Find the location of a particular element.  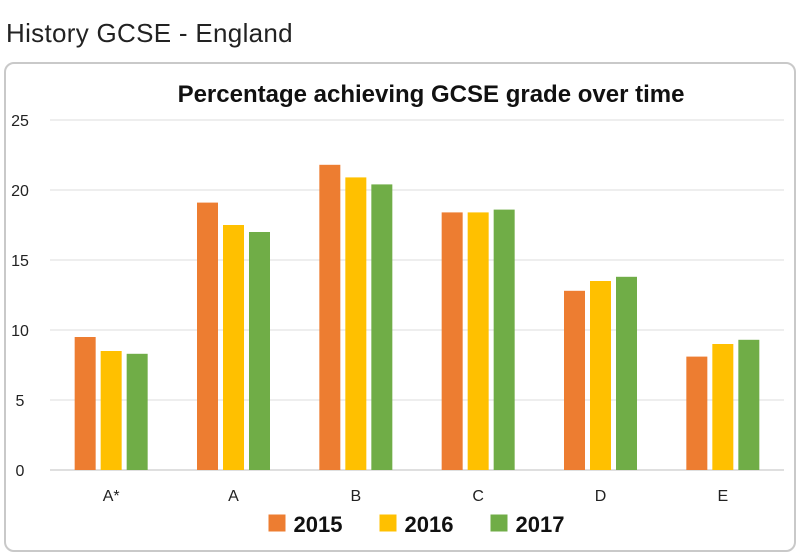

x-tick-label: A* is located at coordinates (111, 496).